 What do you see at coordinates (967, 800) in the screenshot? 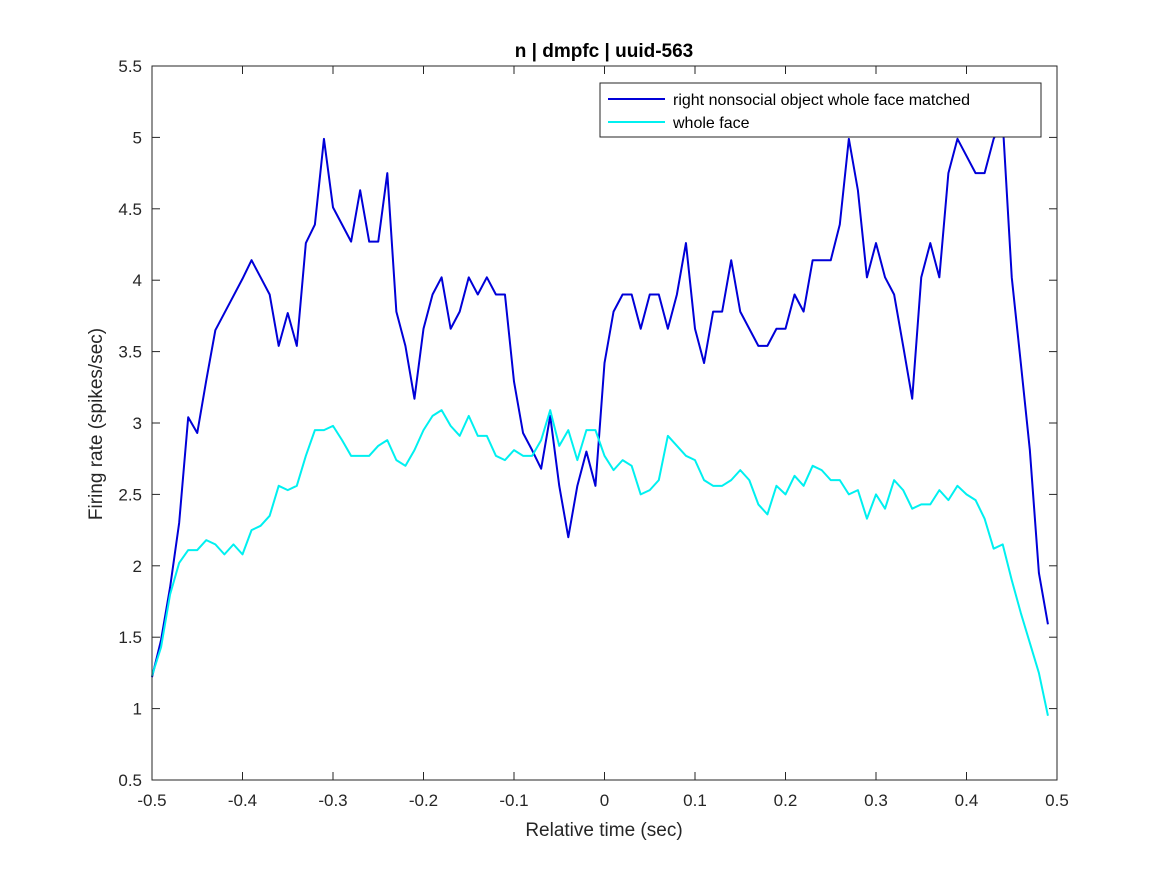
I see `x-tick-label: 0.4` at bounding box center [967, 800].